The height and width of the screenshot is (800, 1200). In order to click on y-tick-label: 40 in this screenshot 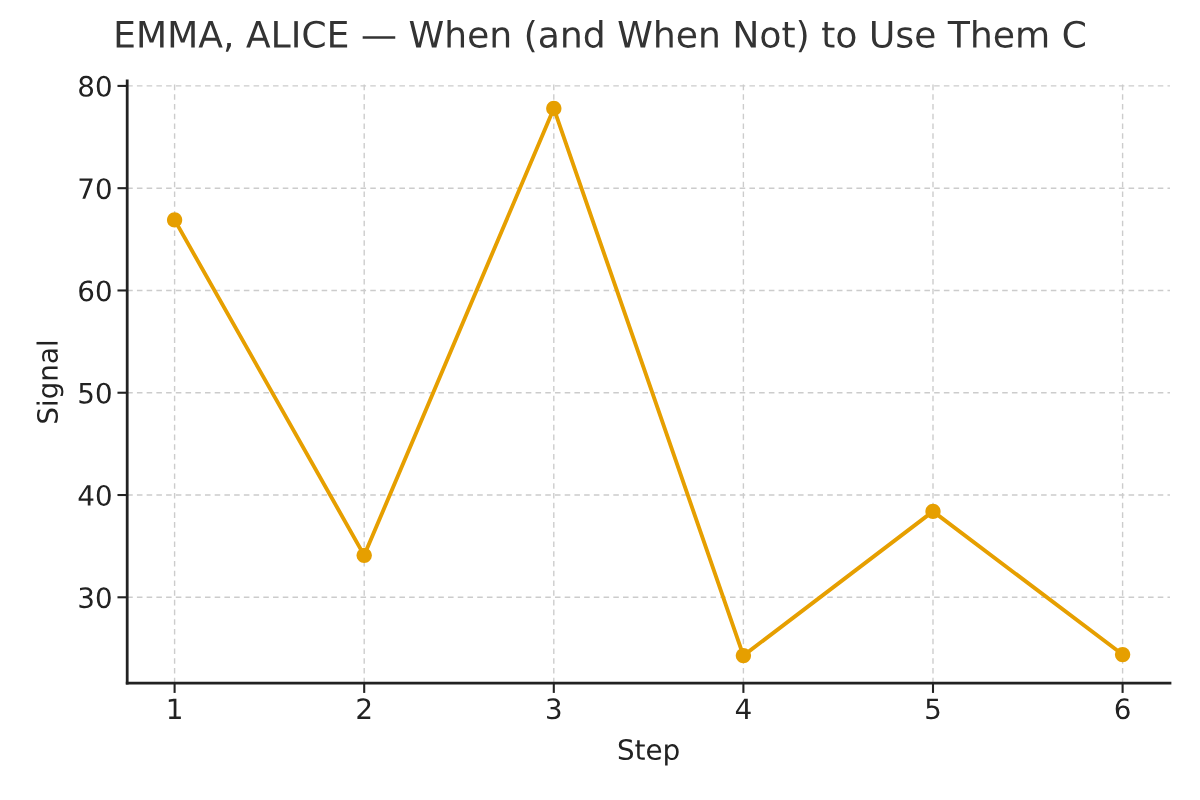, I will do `click(94, 495)`.